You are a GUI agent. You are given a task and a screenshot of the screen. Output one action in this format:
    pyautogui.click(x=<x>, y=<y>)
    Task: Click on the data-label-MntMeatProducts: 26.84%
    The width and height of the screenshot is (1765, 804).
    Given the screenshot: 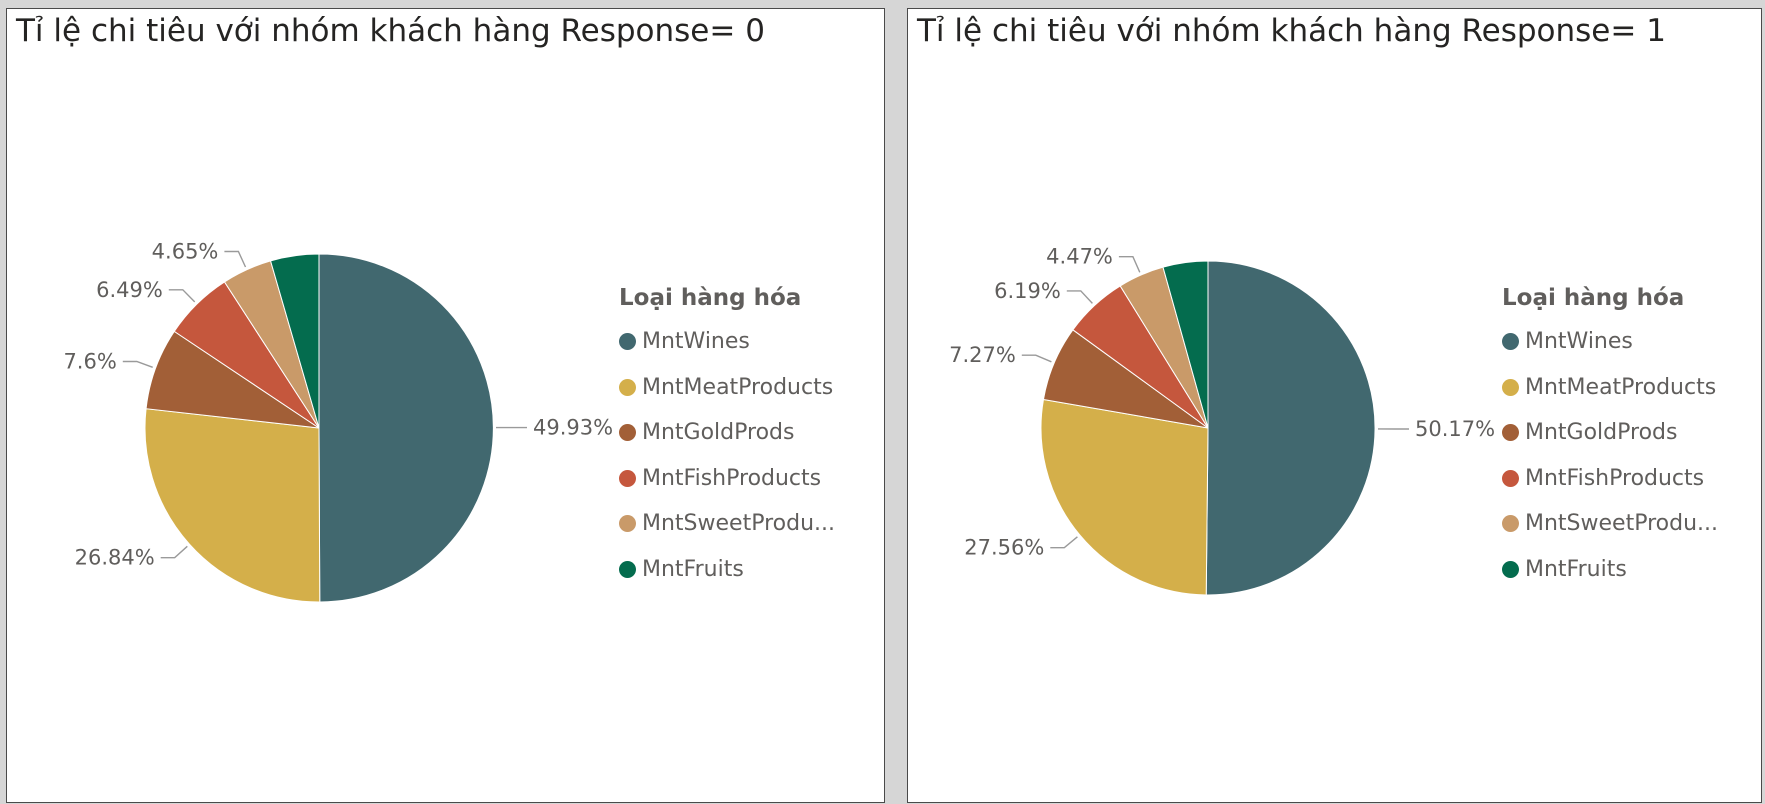 What is the action you would take?
    pyautogui.click(x=115, y=558)
    